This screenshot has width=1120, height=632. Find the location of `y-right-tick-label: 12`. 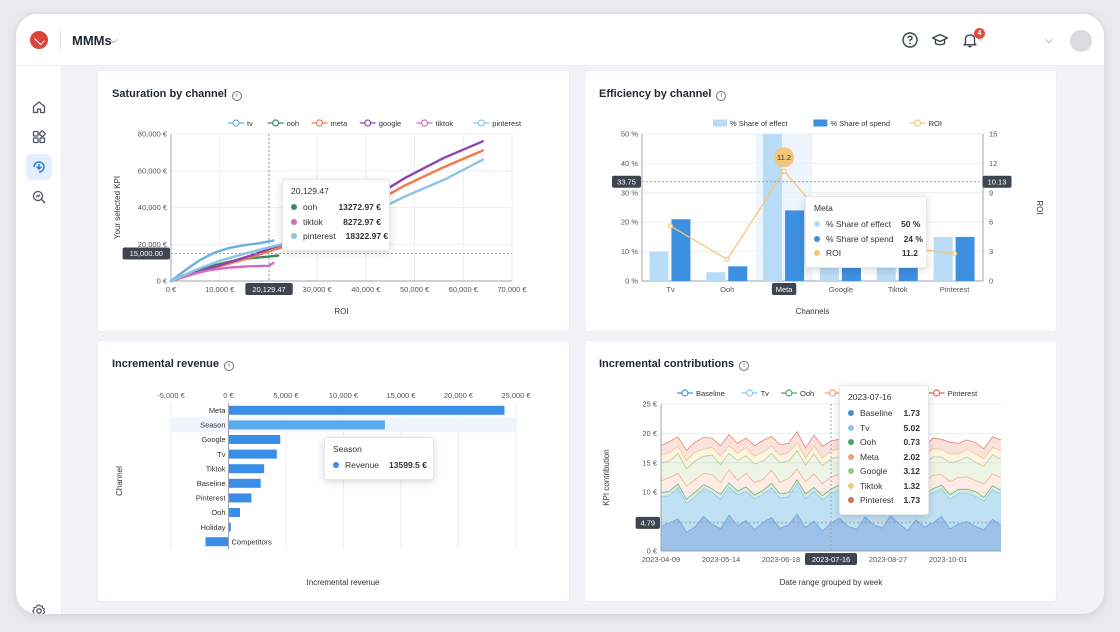

y-right-tick-label: 12 is located at coordinates (993, 163).